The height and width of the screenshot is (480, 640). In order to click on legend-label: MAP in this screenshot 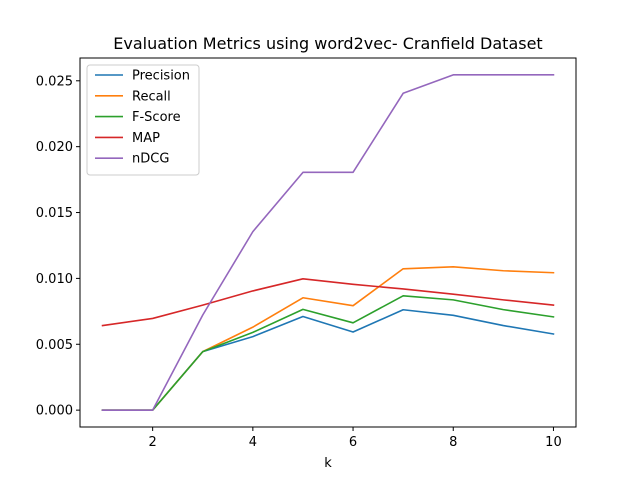, I will do `click(146, 138)`.